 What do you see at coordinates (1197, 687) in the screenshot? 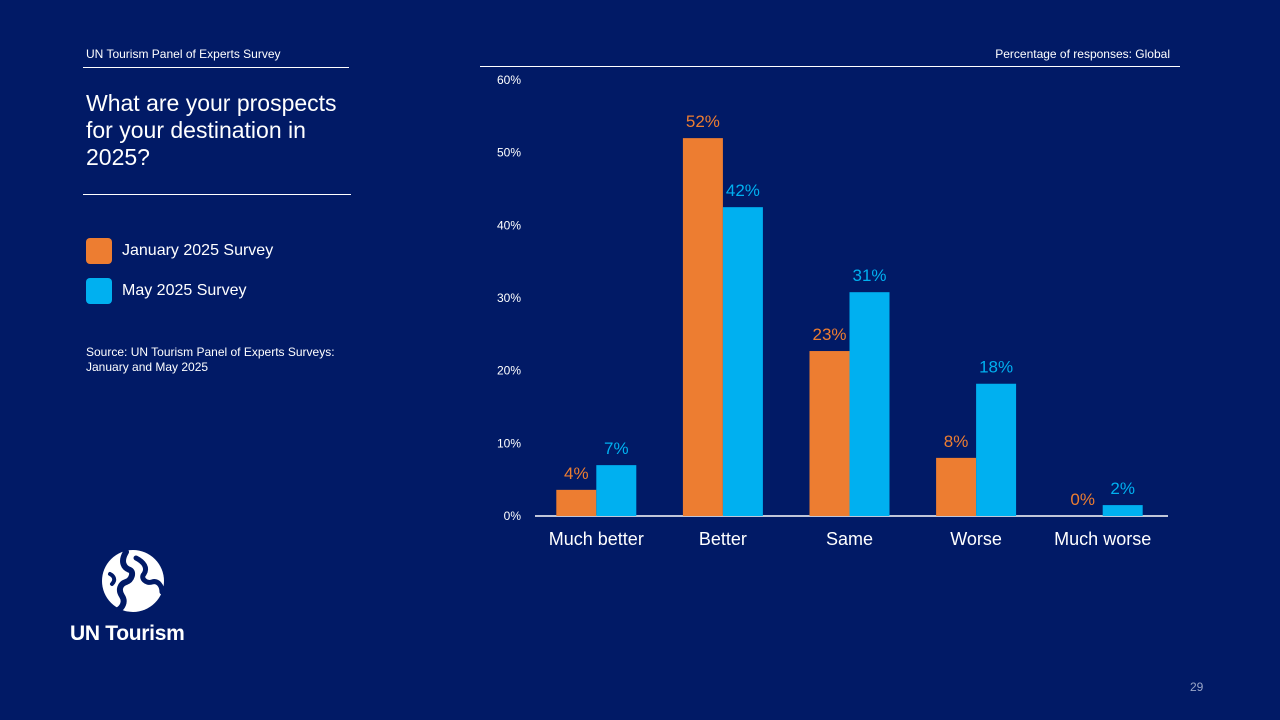
I see `page-number: 29` at bounding box center [1197, 687].